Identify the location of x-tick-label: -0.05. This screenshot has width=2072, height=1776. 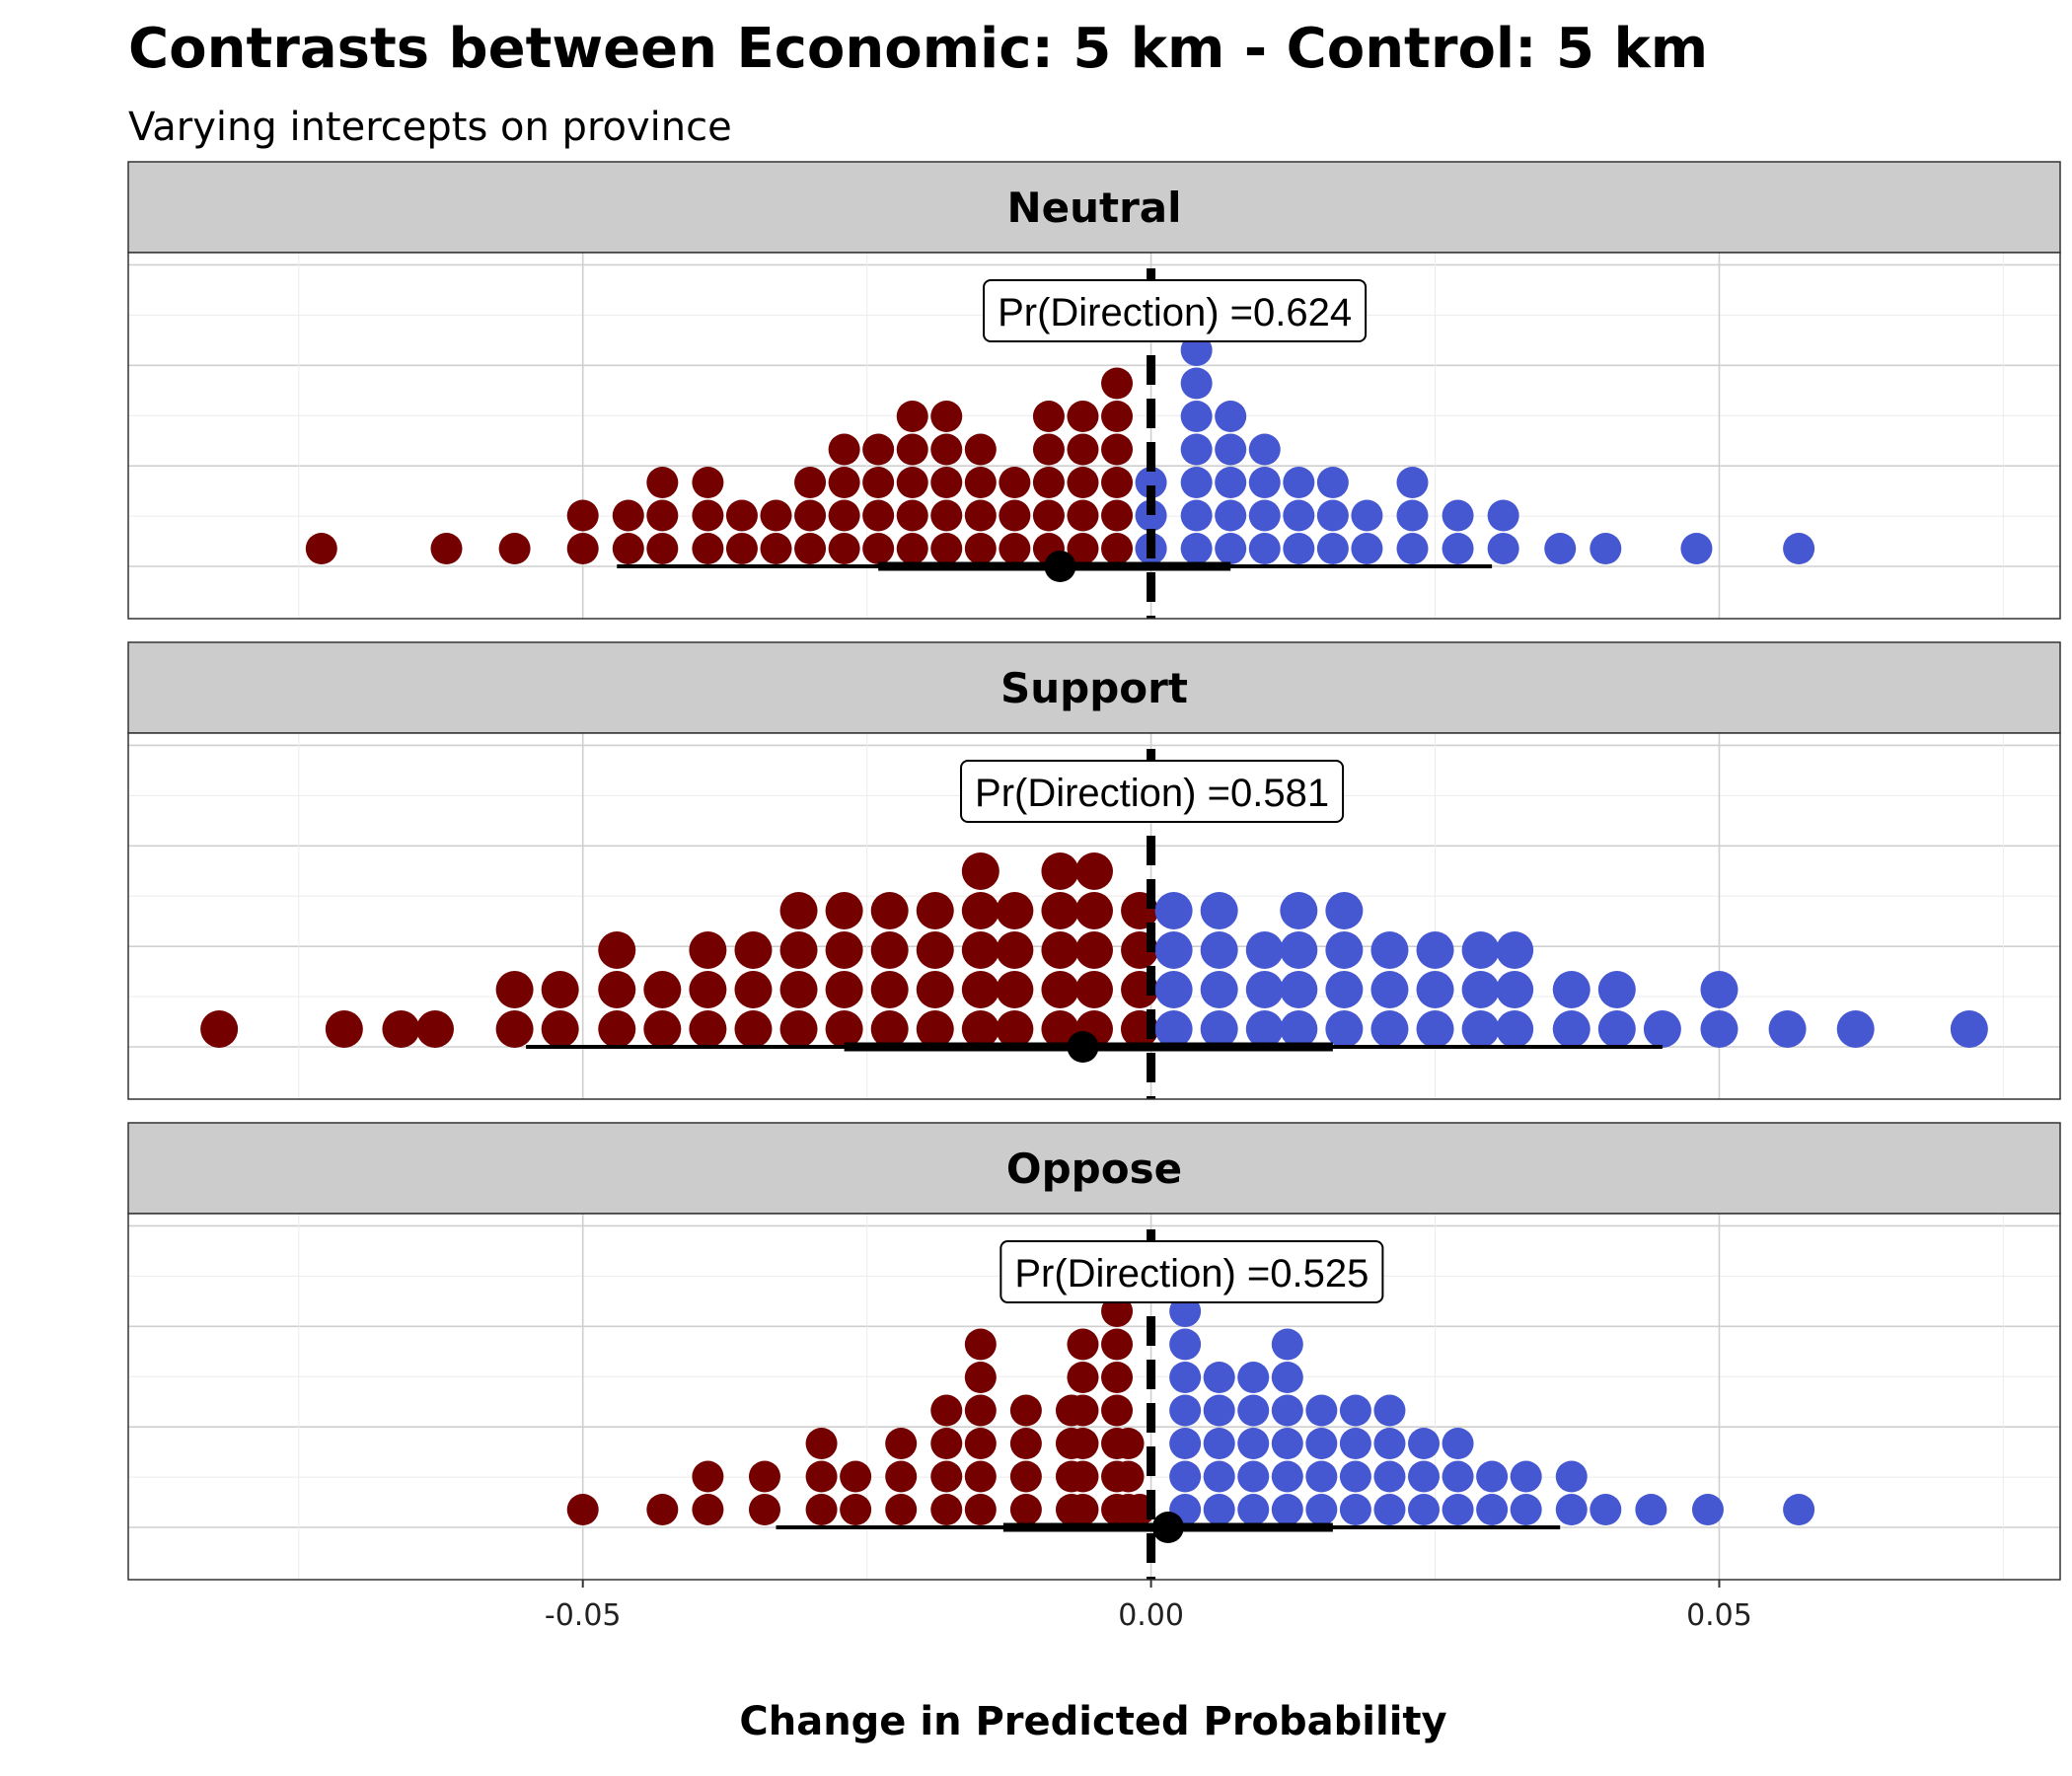
(584, 1616).